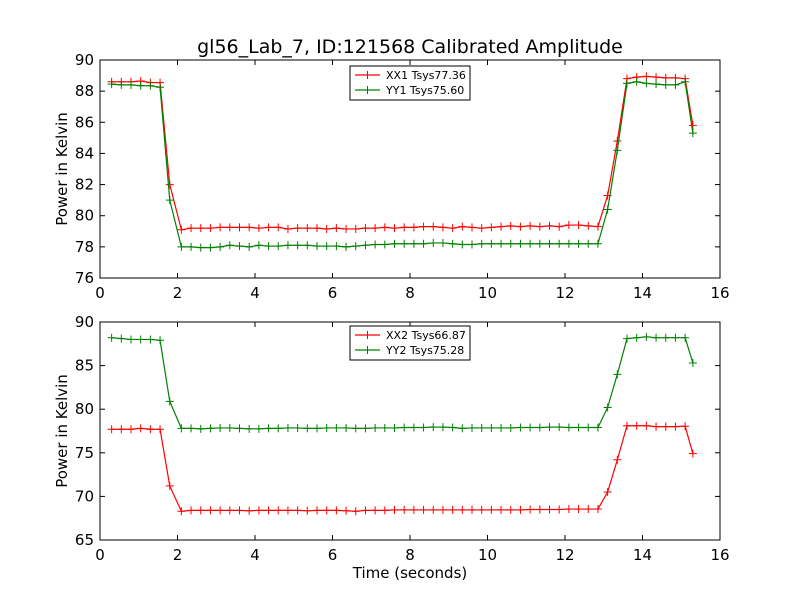  What do you see at coordinates (333, 555) in the screenshot?
I see `x-tick-label: 6` at bounding box center [333, 555].